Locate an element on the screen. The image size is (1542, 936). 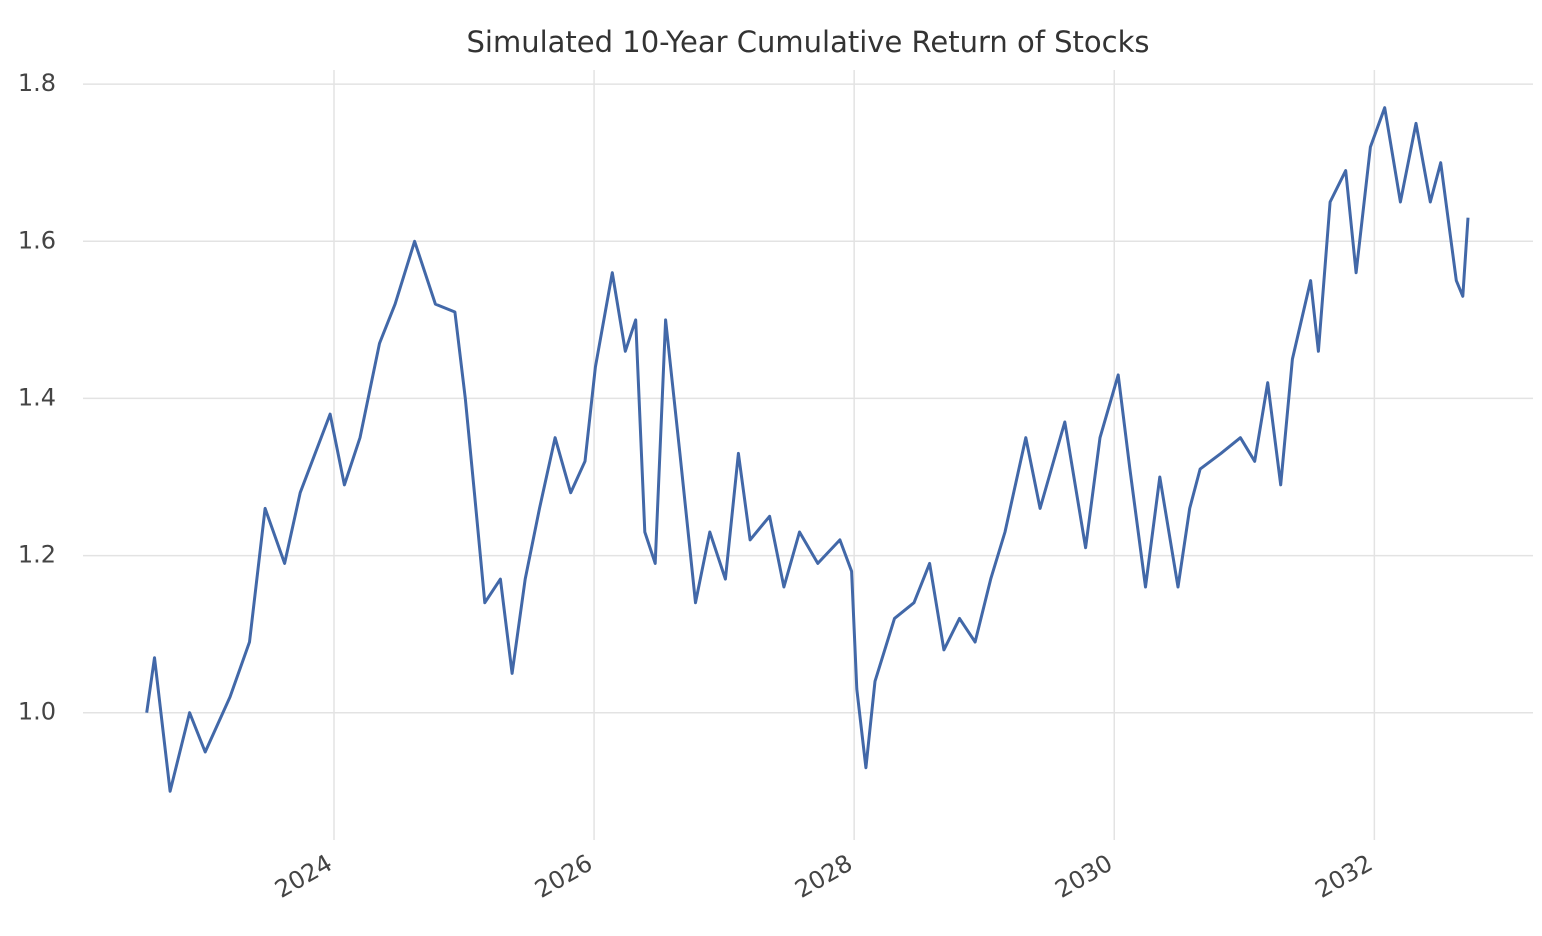
x-tick-label: 2026 is located at coordinates (563, 876).